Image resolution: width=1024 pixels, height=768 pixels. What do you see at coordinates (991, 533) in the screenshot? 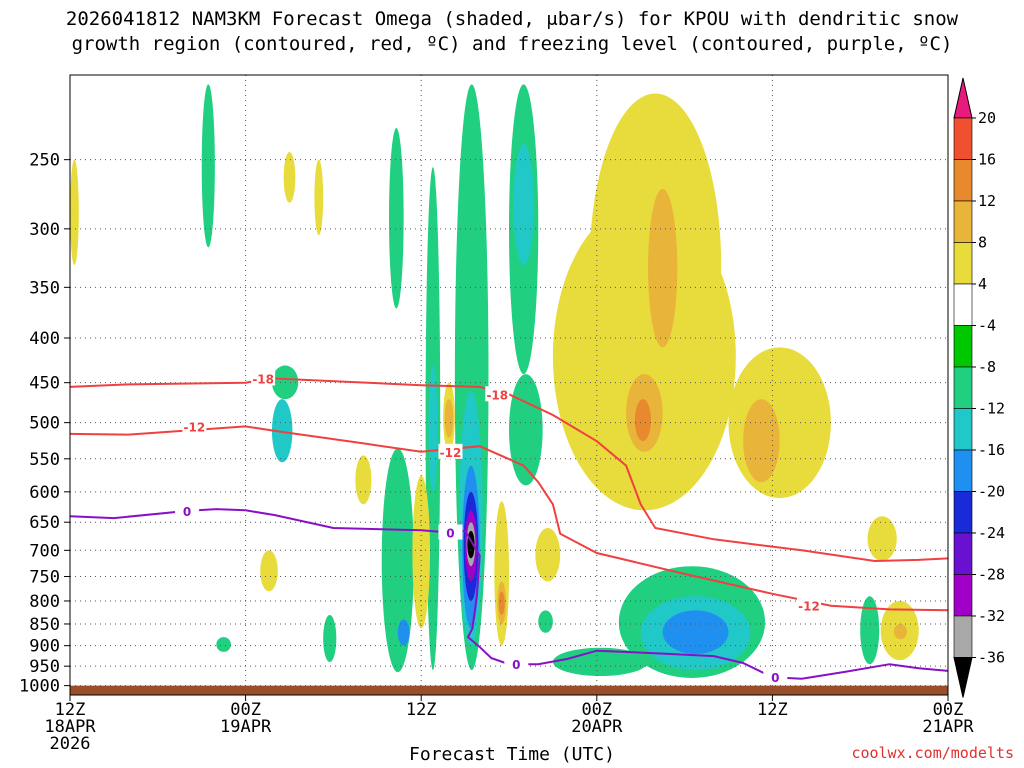
I see `colorbar-label: -24` at bounding box center [991, 533].